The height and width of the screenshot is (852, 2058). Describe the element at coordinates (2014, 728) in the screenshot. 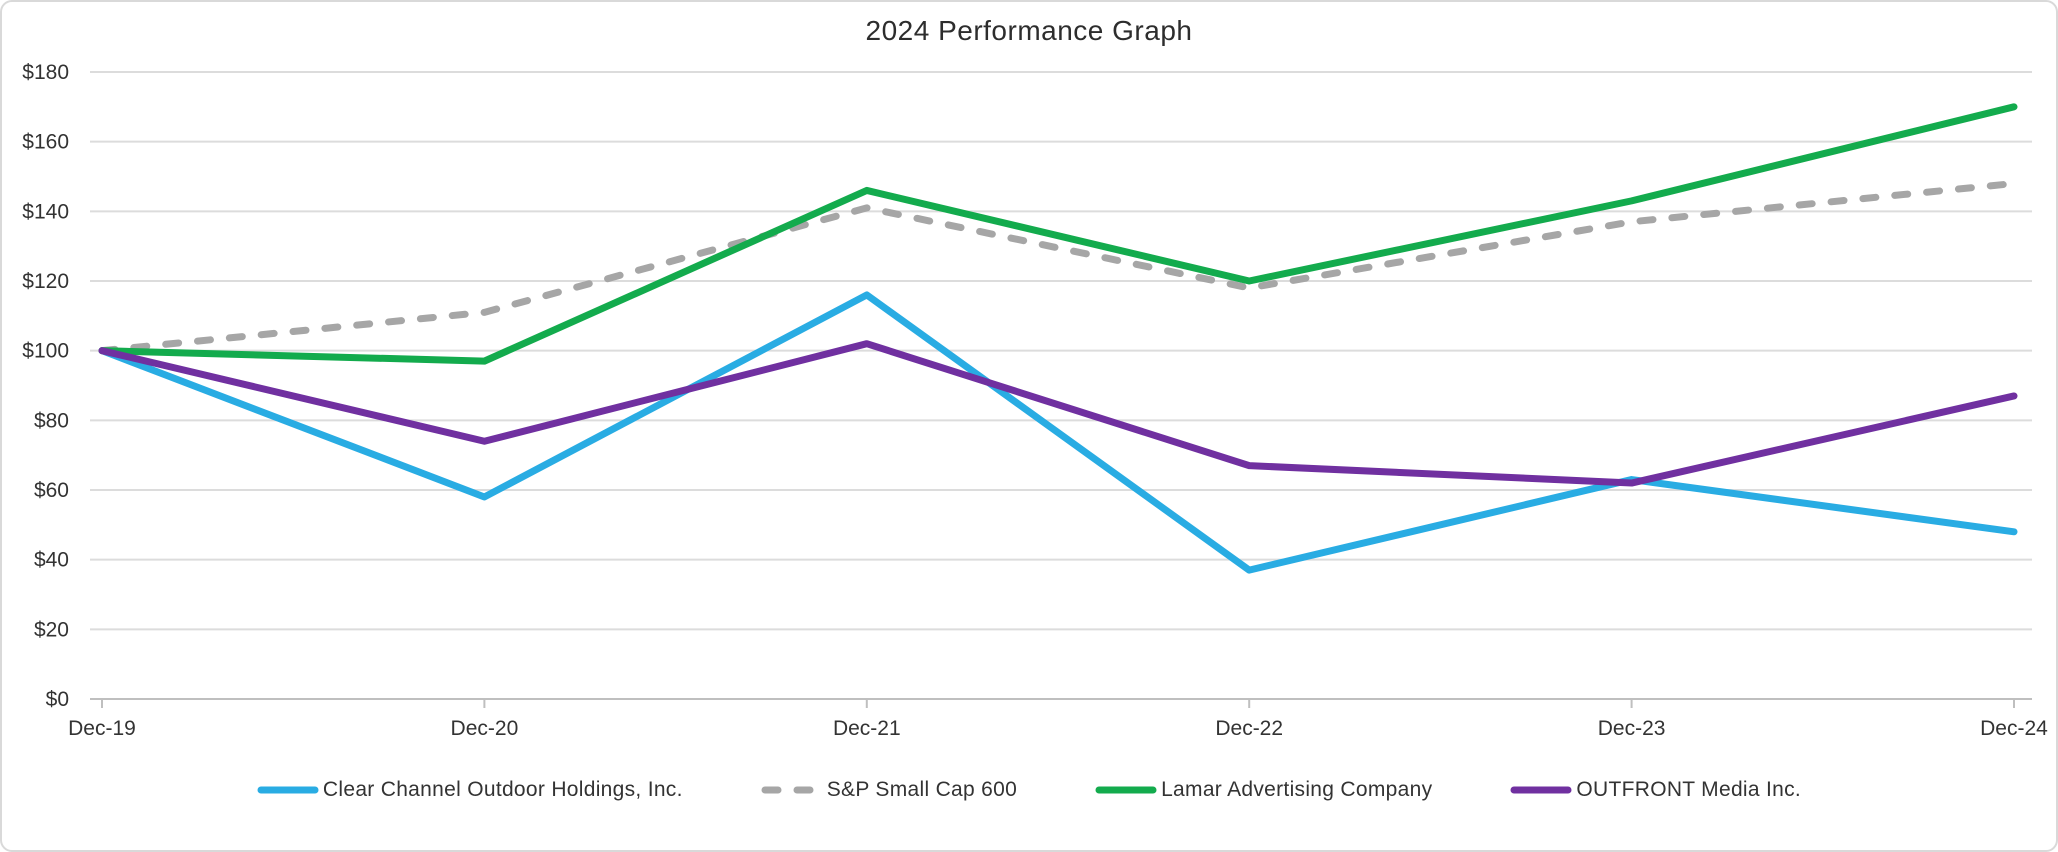

I see `x-axis-tick-label: Dec-24` at that location.